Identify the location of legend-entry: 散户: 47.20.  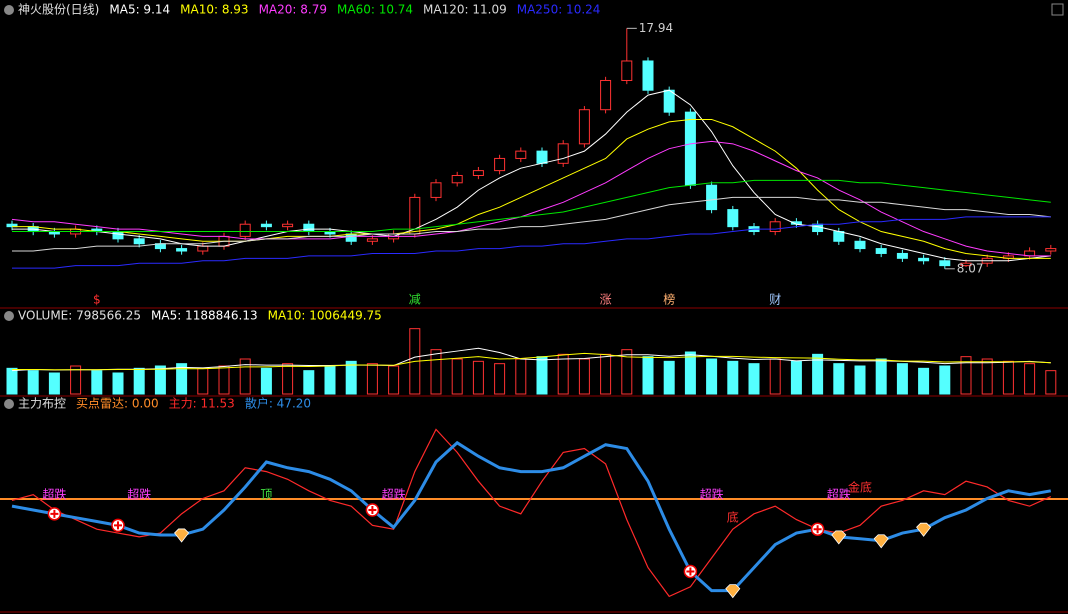
(278, 403).